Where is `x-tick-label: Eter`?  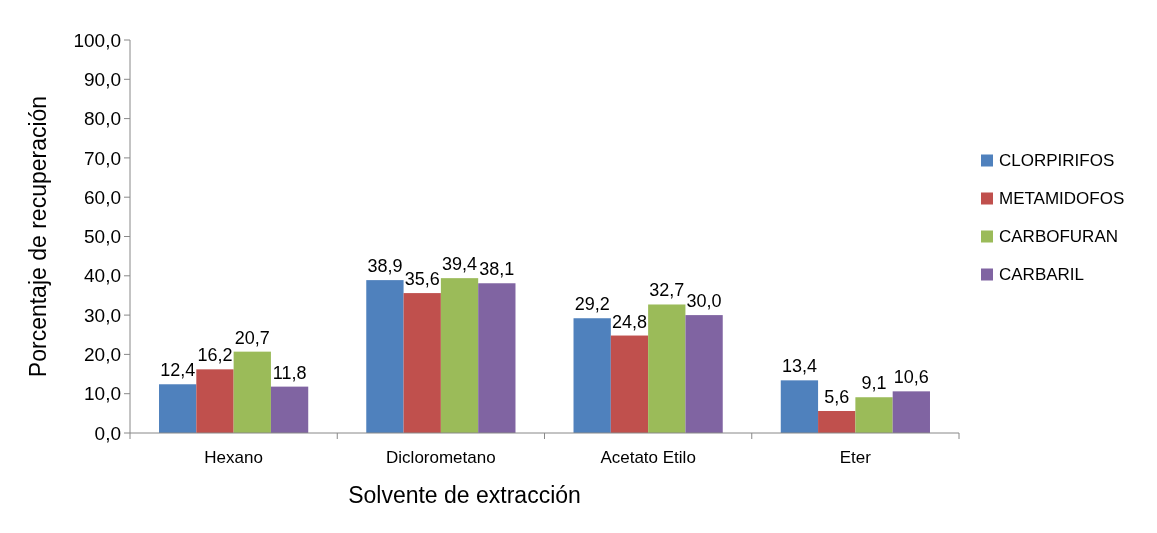
x-tick-label: Eter is located at coordinates (855, 457).